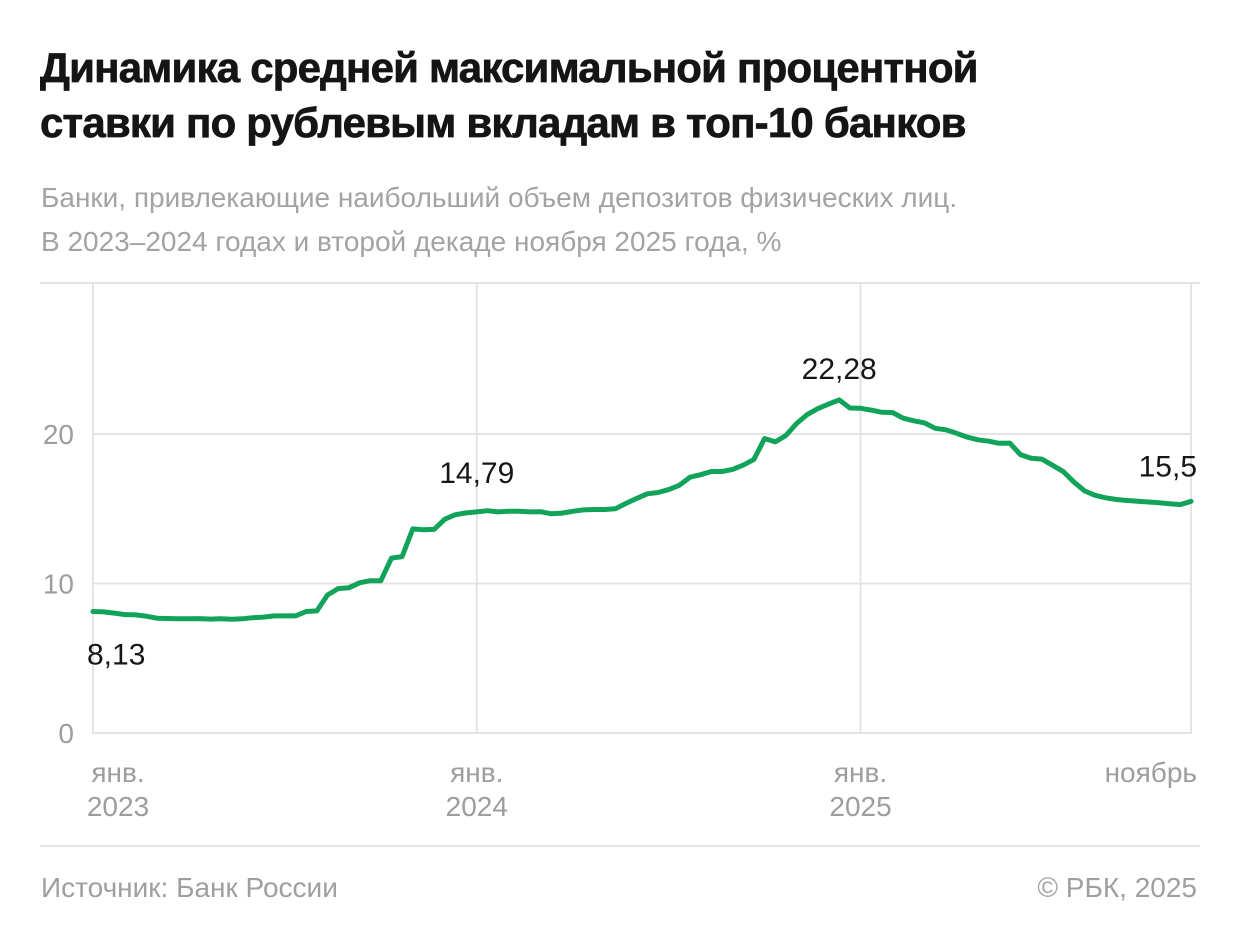  What do you see at coordinates (1168, 466) in the screenshot?
I see `data-label: 15,5` at bounding box center [1168, 466].